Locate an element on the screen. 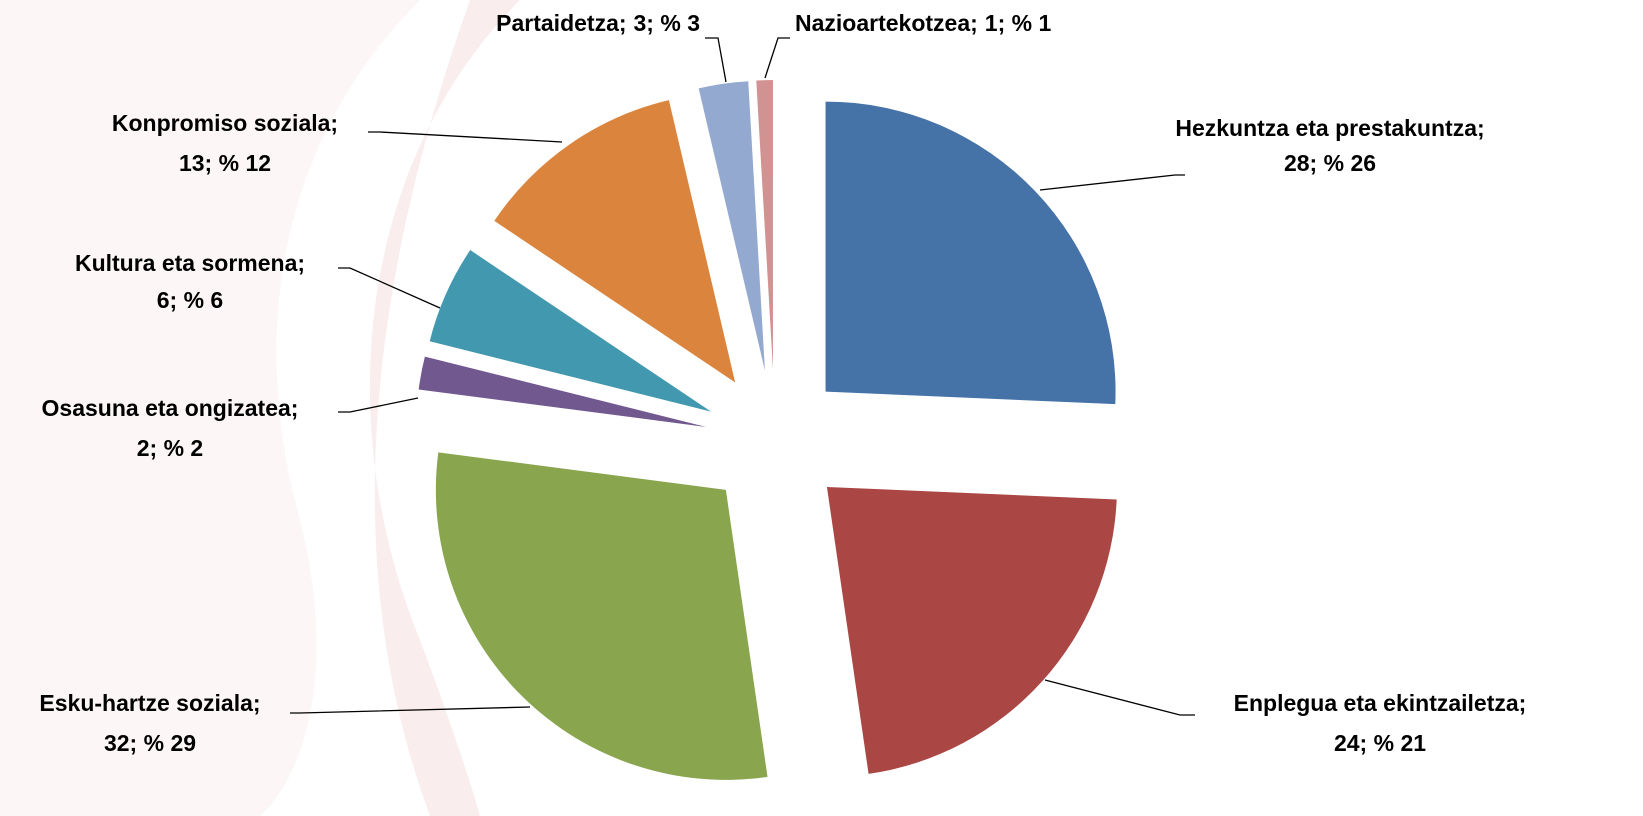  label-value: 2; % 2 is located at coordinates (170, 448).